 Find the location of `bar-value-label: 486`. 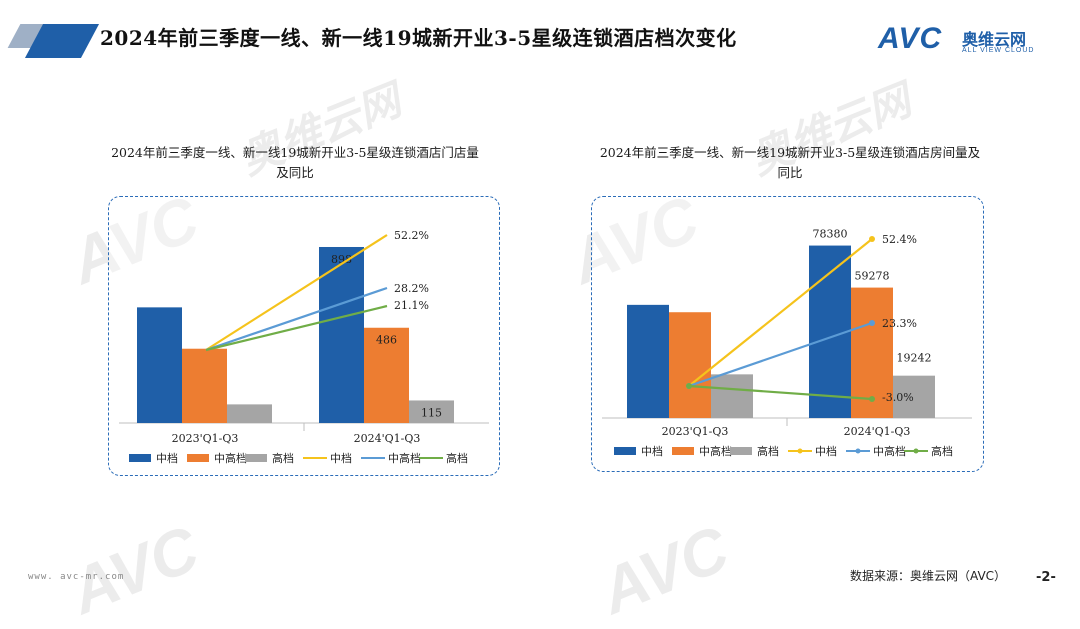

bar-value-label: 486 is located at coordinates (386, 340).